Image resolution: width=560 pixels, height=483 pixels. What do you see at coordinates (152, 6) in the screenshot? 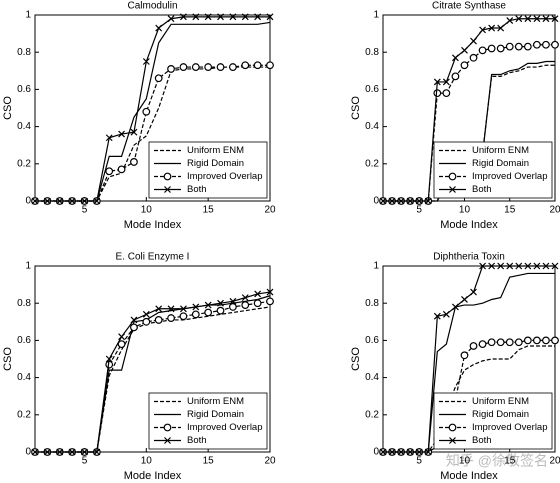
I see `chart-title: Calmodulin` at bounding box center [152, 6].